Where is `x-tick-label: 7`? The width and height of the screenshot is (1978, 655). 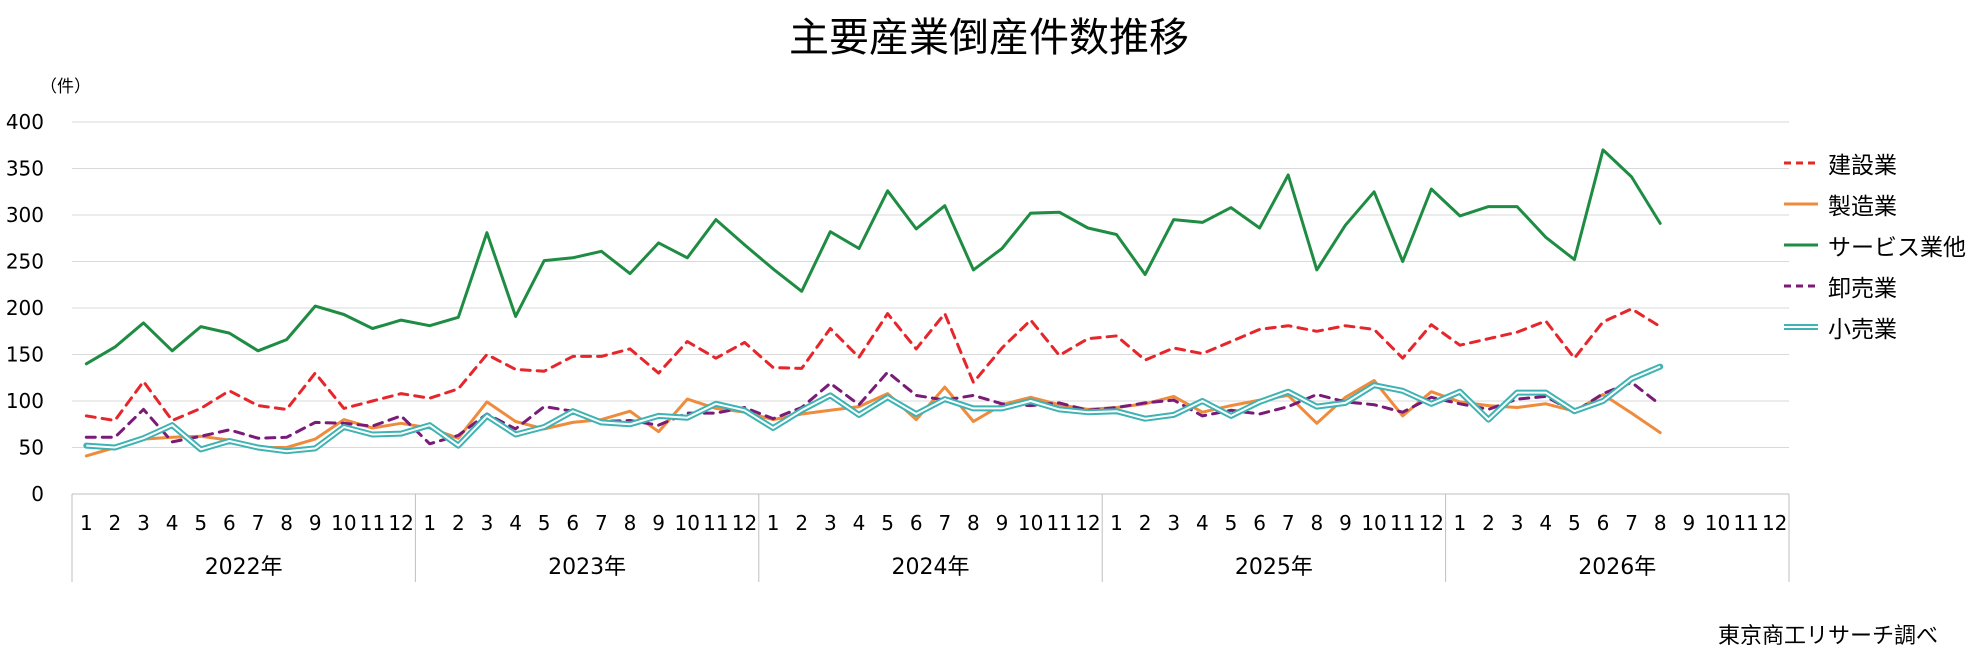
x-tick-label: 7 is located at coordinates (258, 523).